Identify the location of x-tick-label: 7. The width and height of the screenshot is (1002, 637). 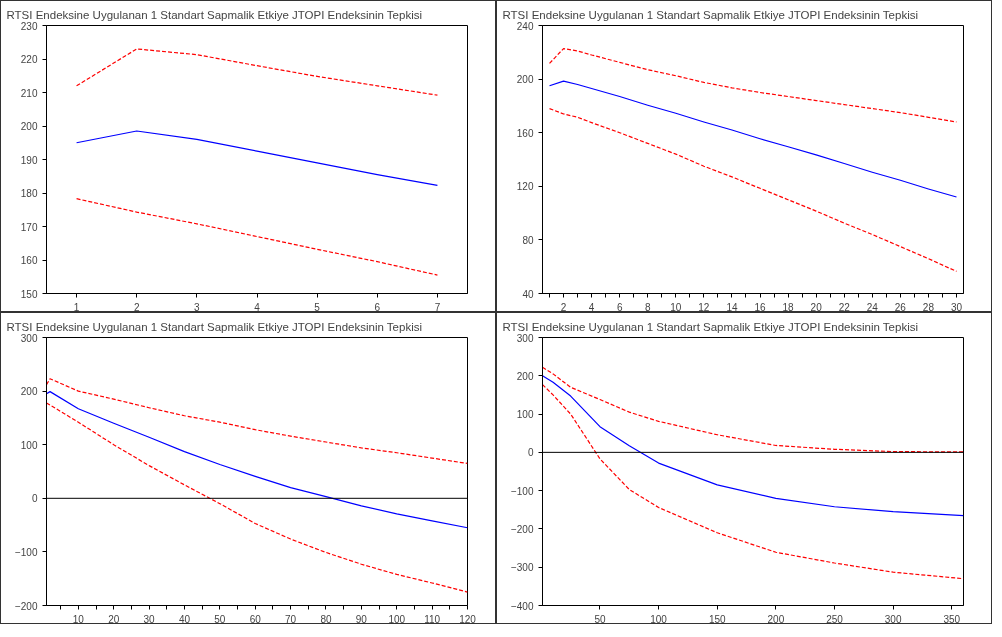
(437, 307).